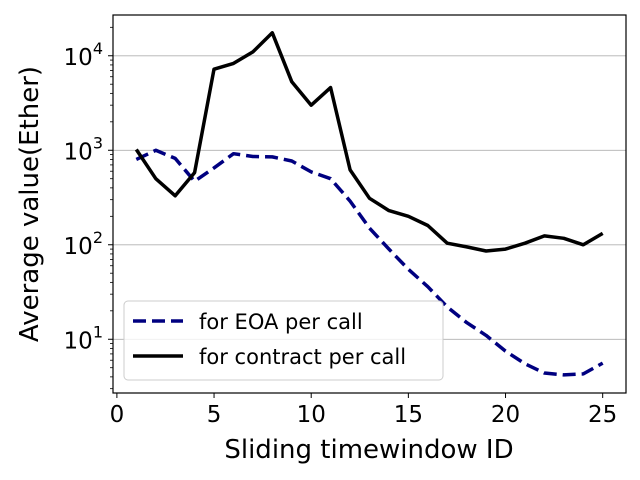 The image size is (640, 480). I want to click on legend: for EOA per call for contract per call, so click(283, 340).